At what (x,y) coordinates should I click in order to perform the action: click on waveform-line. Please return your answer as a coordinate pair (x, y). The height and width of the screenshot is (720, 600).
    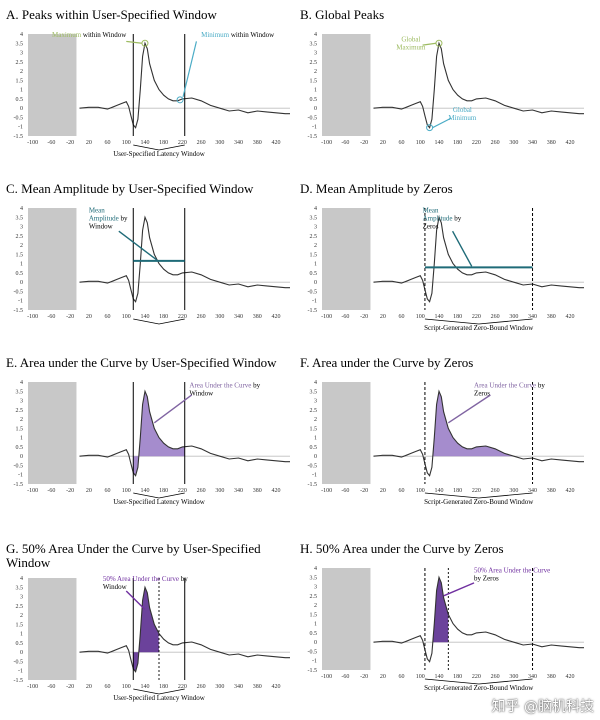
    Looking at the image, I should click on (478, 259).